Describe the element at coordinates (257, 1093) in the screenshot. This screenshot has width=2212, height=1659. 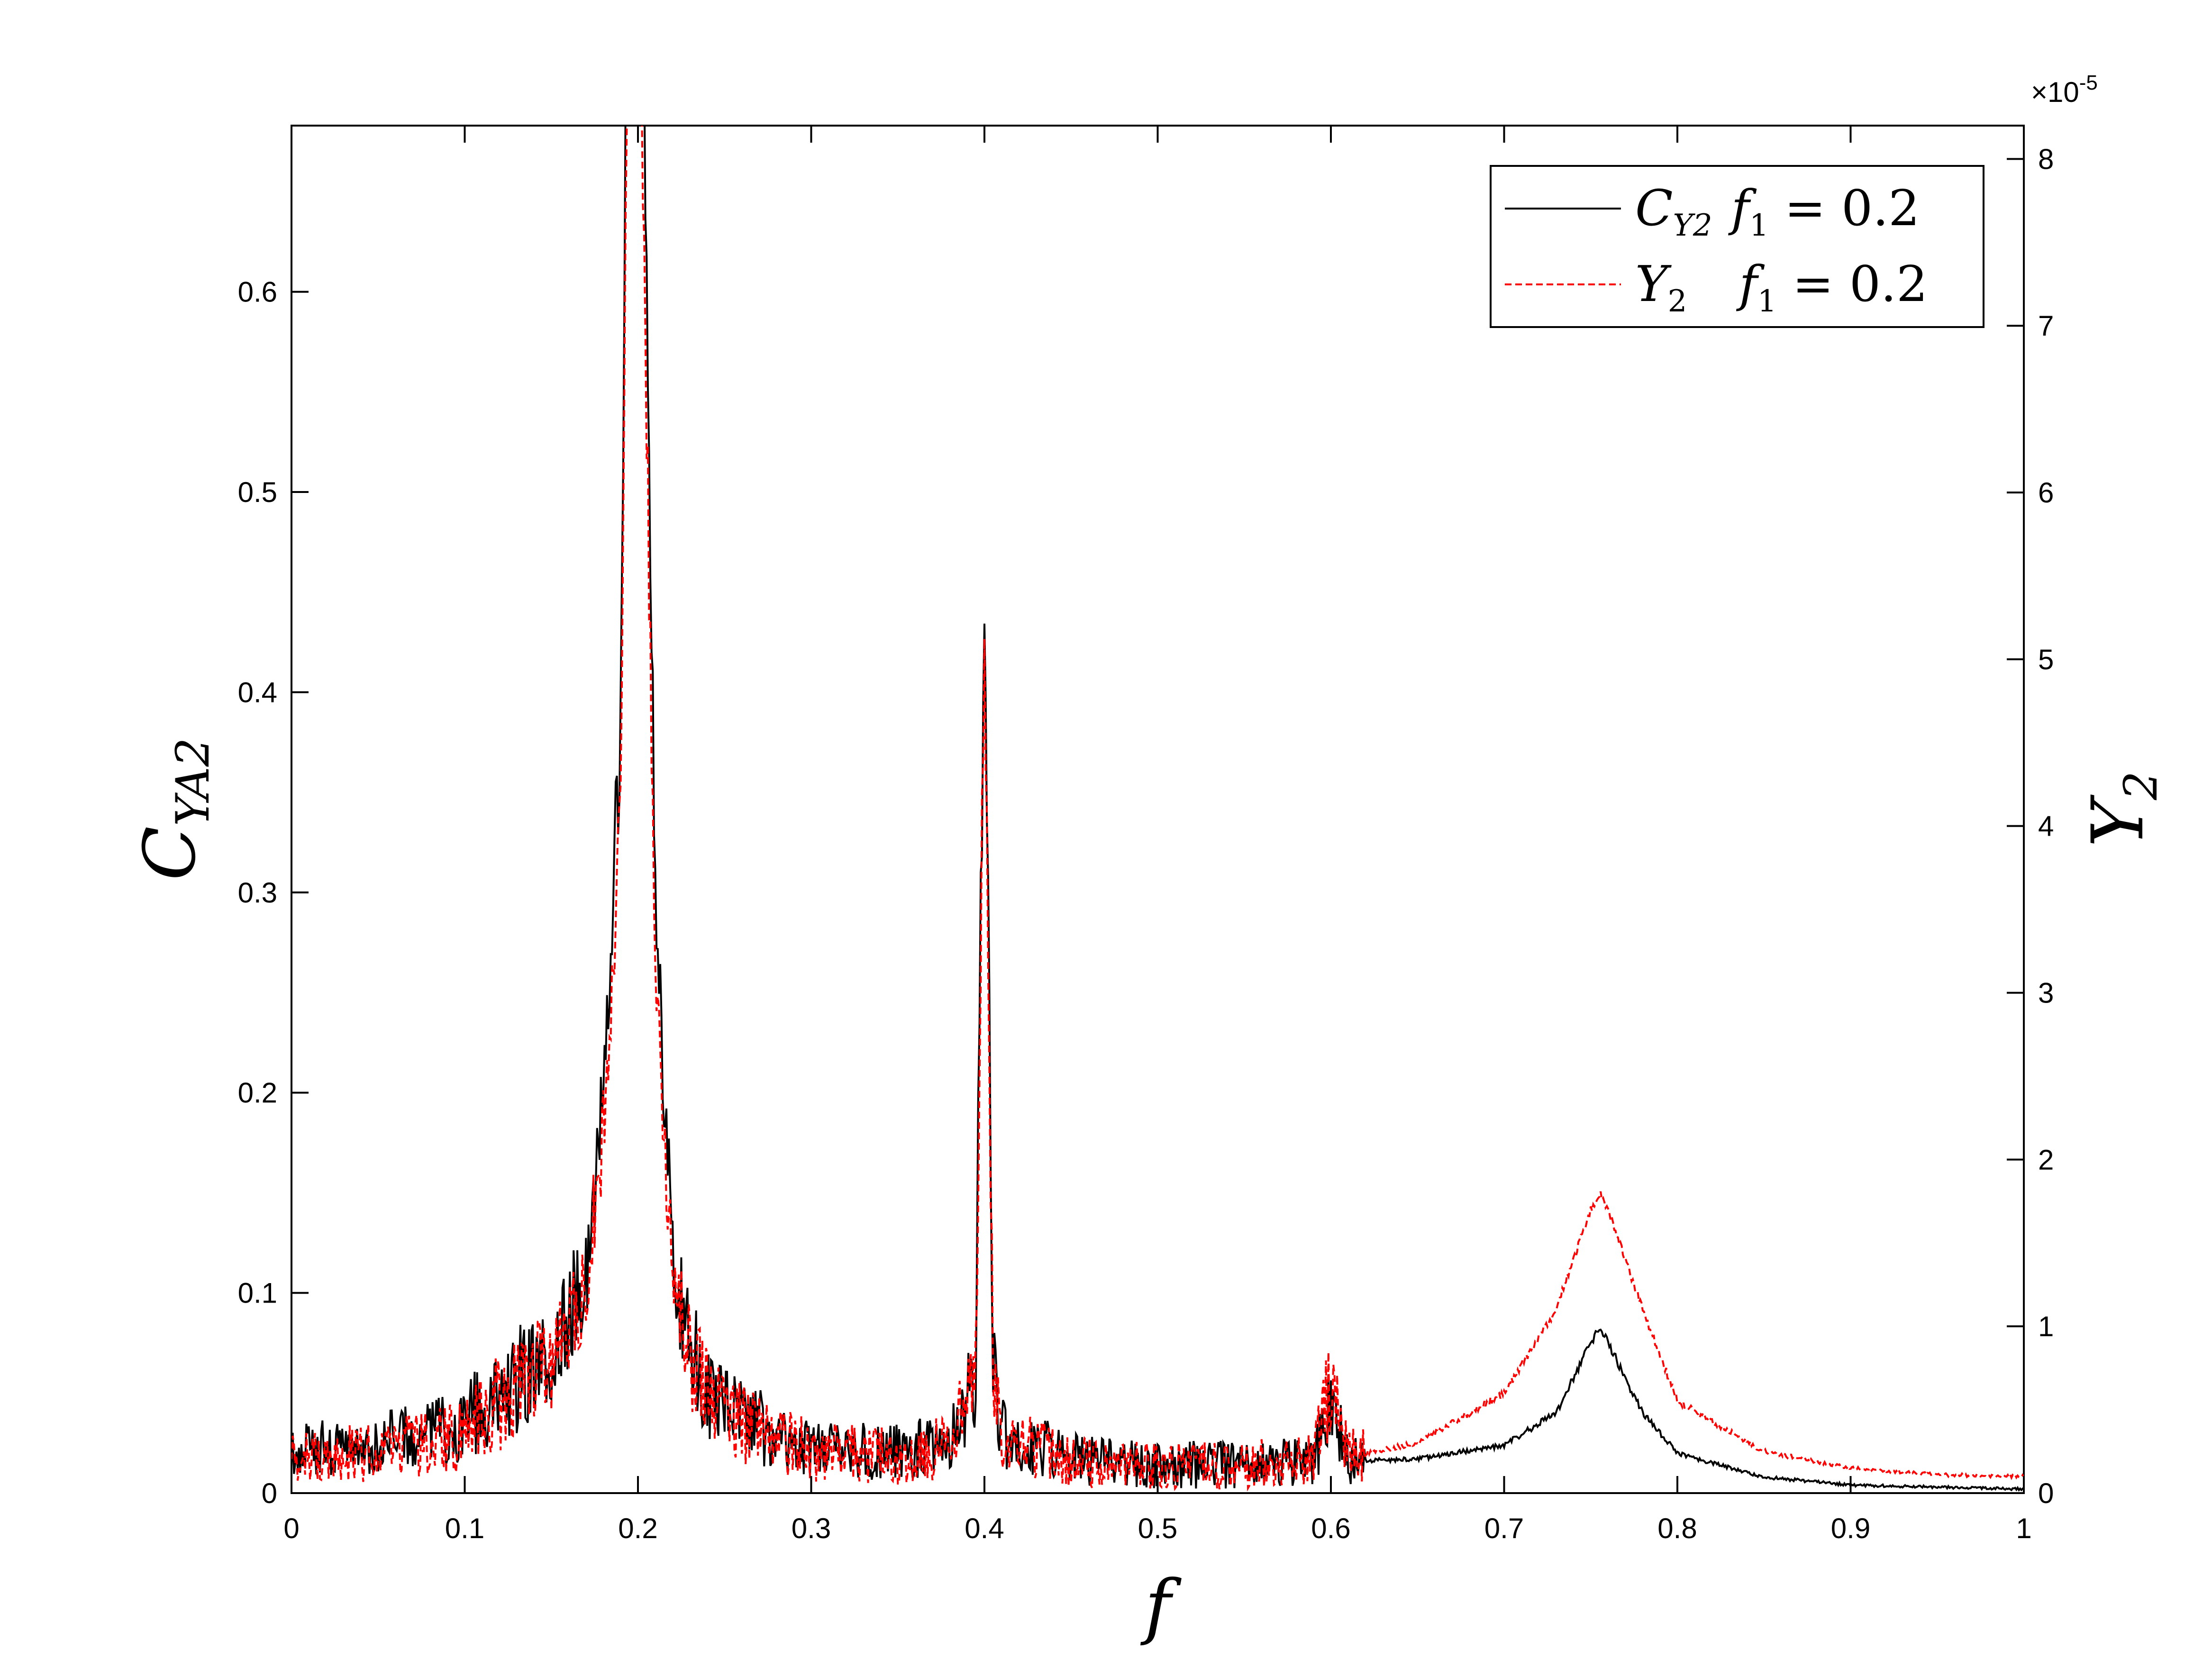
I see `left-y-tick-label: 0.2` at that location.